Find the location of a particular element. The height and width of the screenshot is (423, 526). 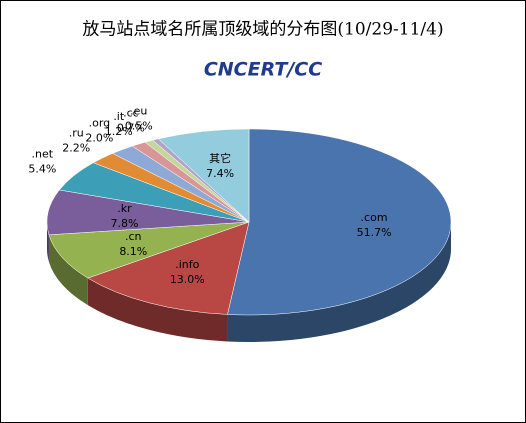

slice-label: .eu is located at coordinates (138, 111).